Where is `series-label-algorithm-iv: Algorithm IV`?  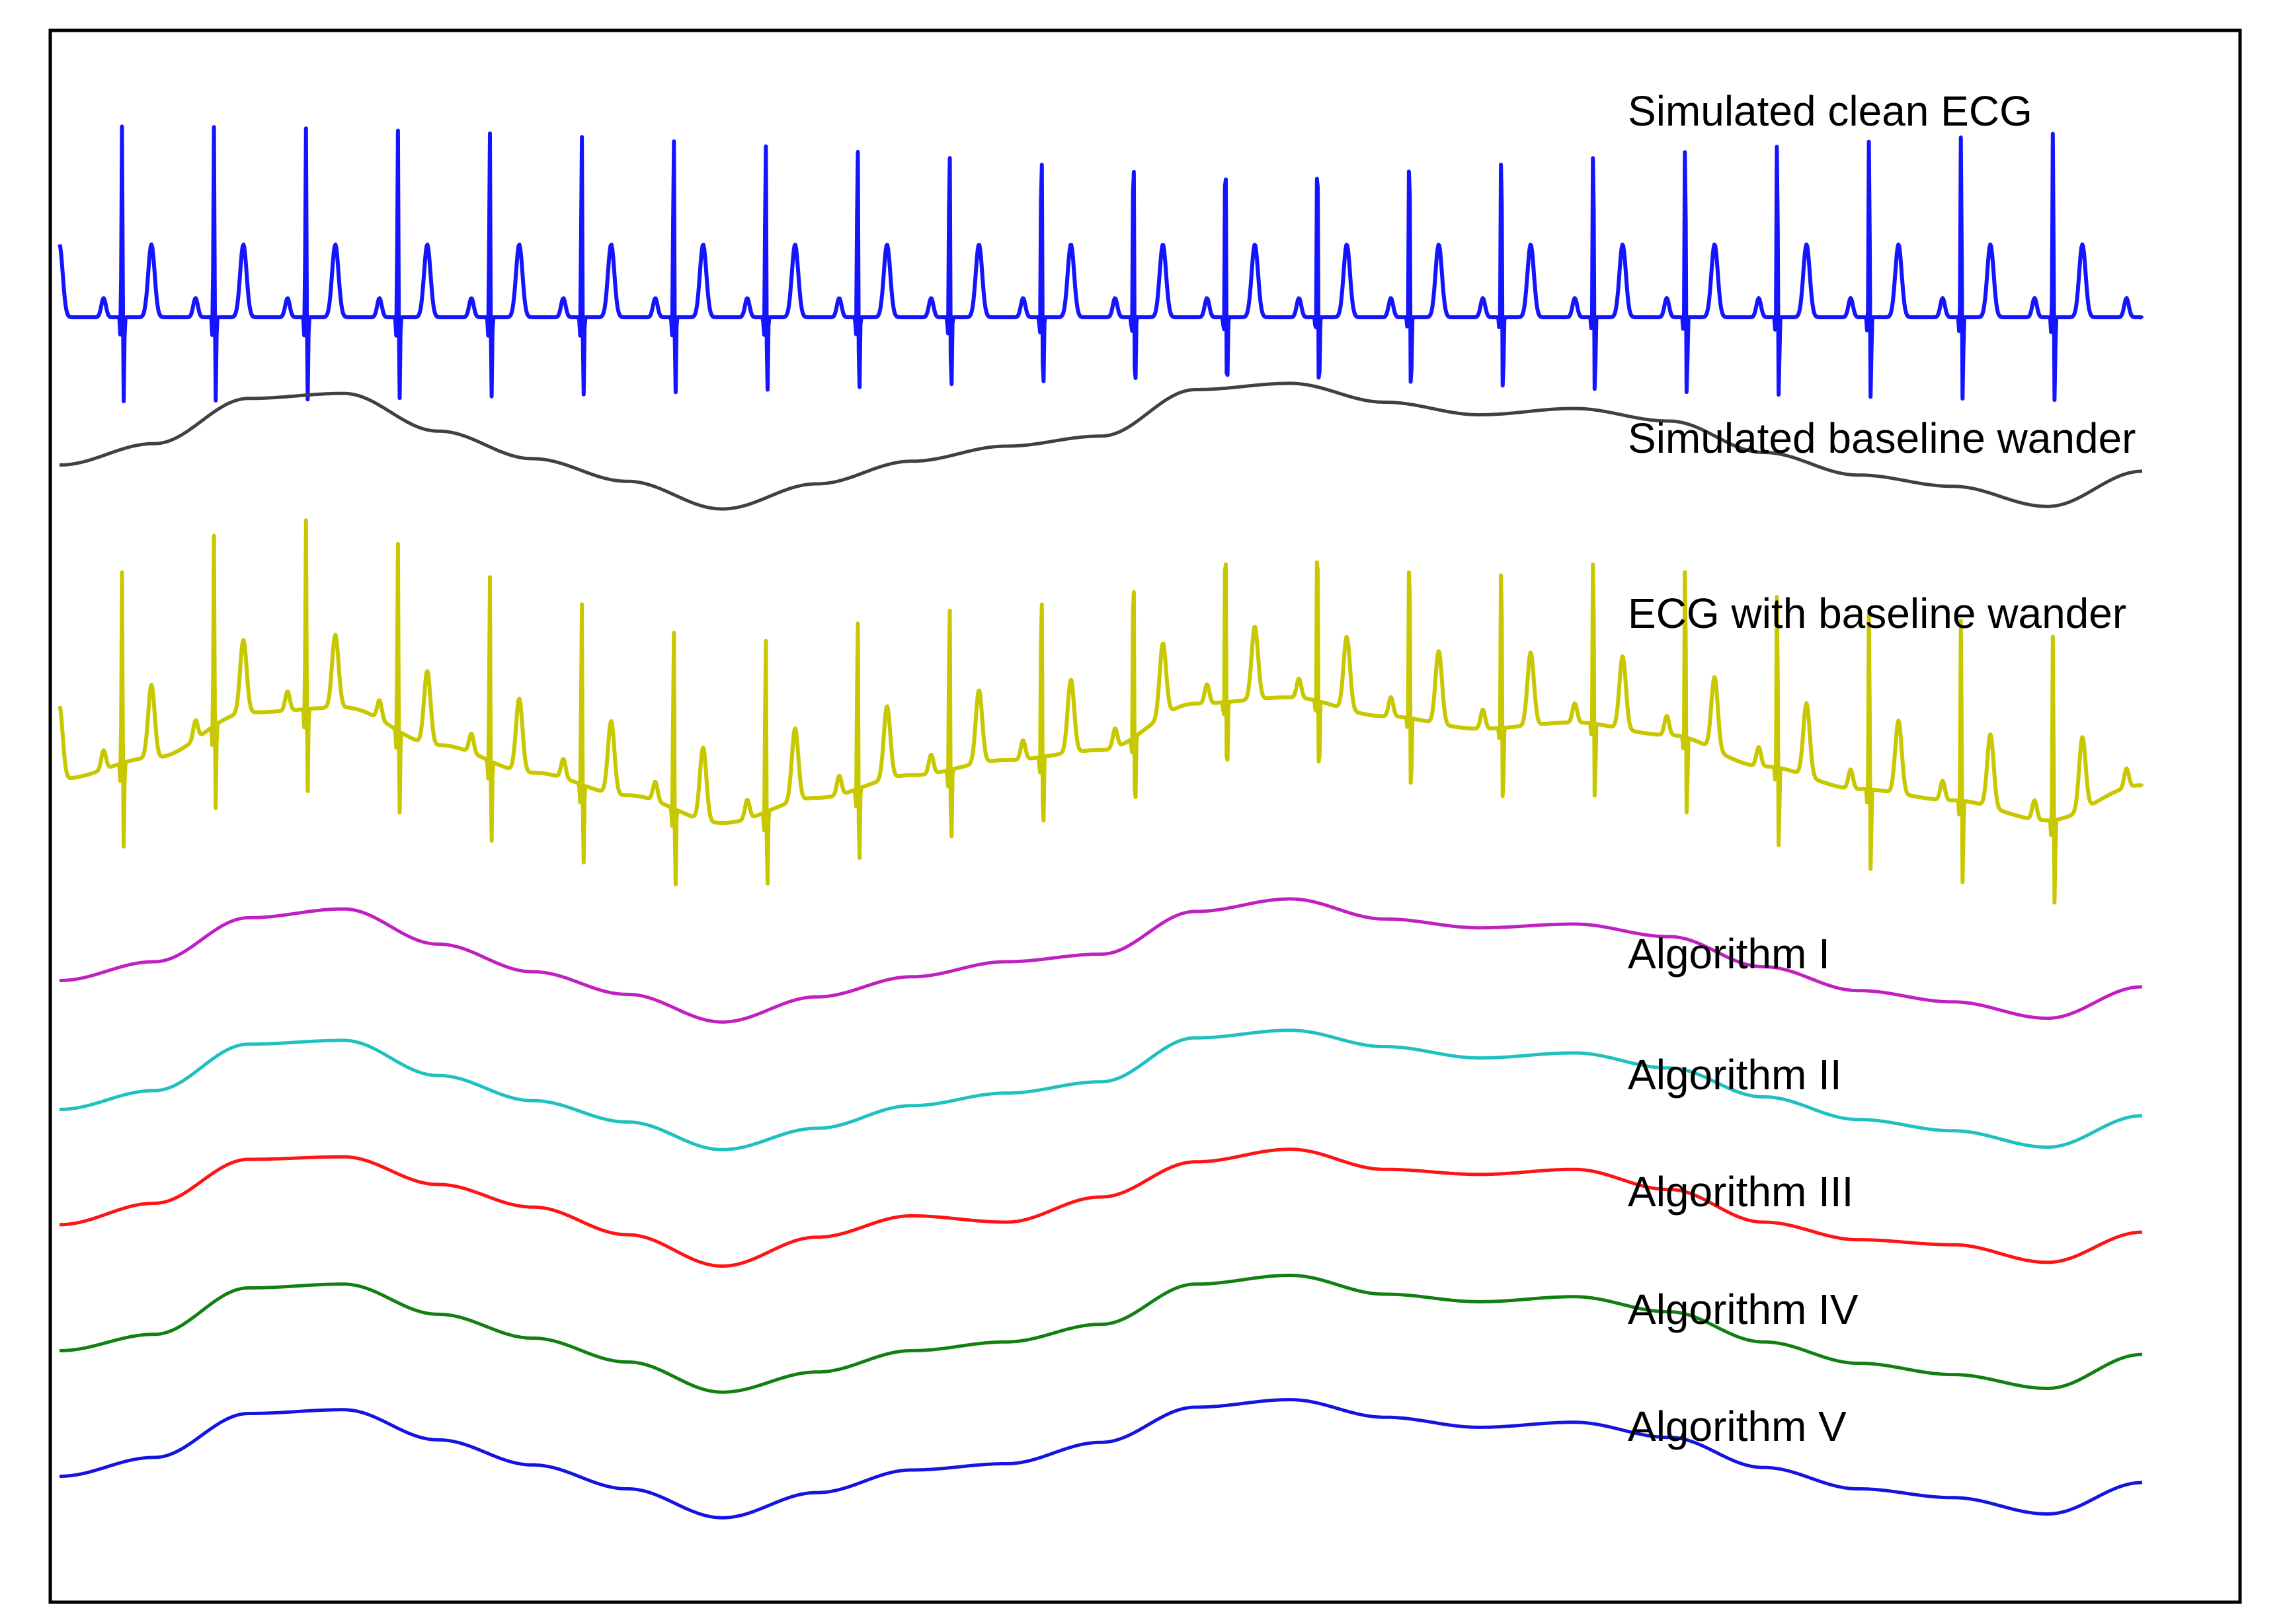
series-label-algorithm-iv: Algorithm IV is located at coordinates (1743, 1309).